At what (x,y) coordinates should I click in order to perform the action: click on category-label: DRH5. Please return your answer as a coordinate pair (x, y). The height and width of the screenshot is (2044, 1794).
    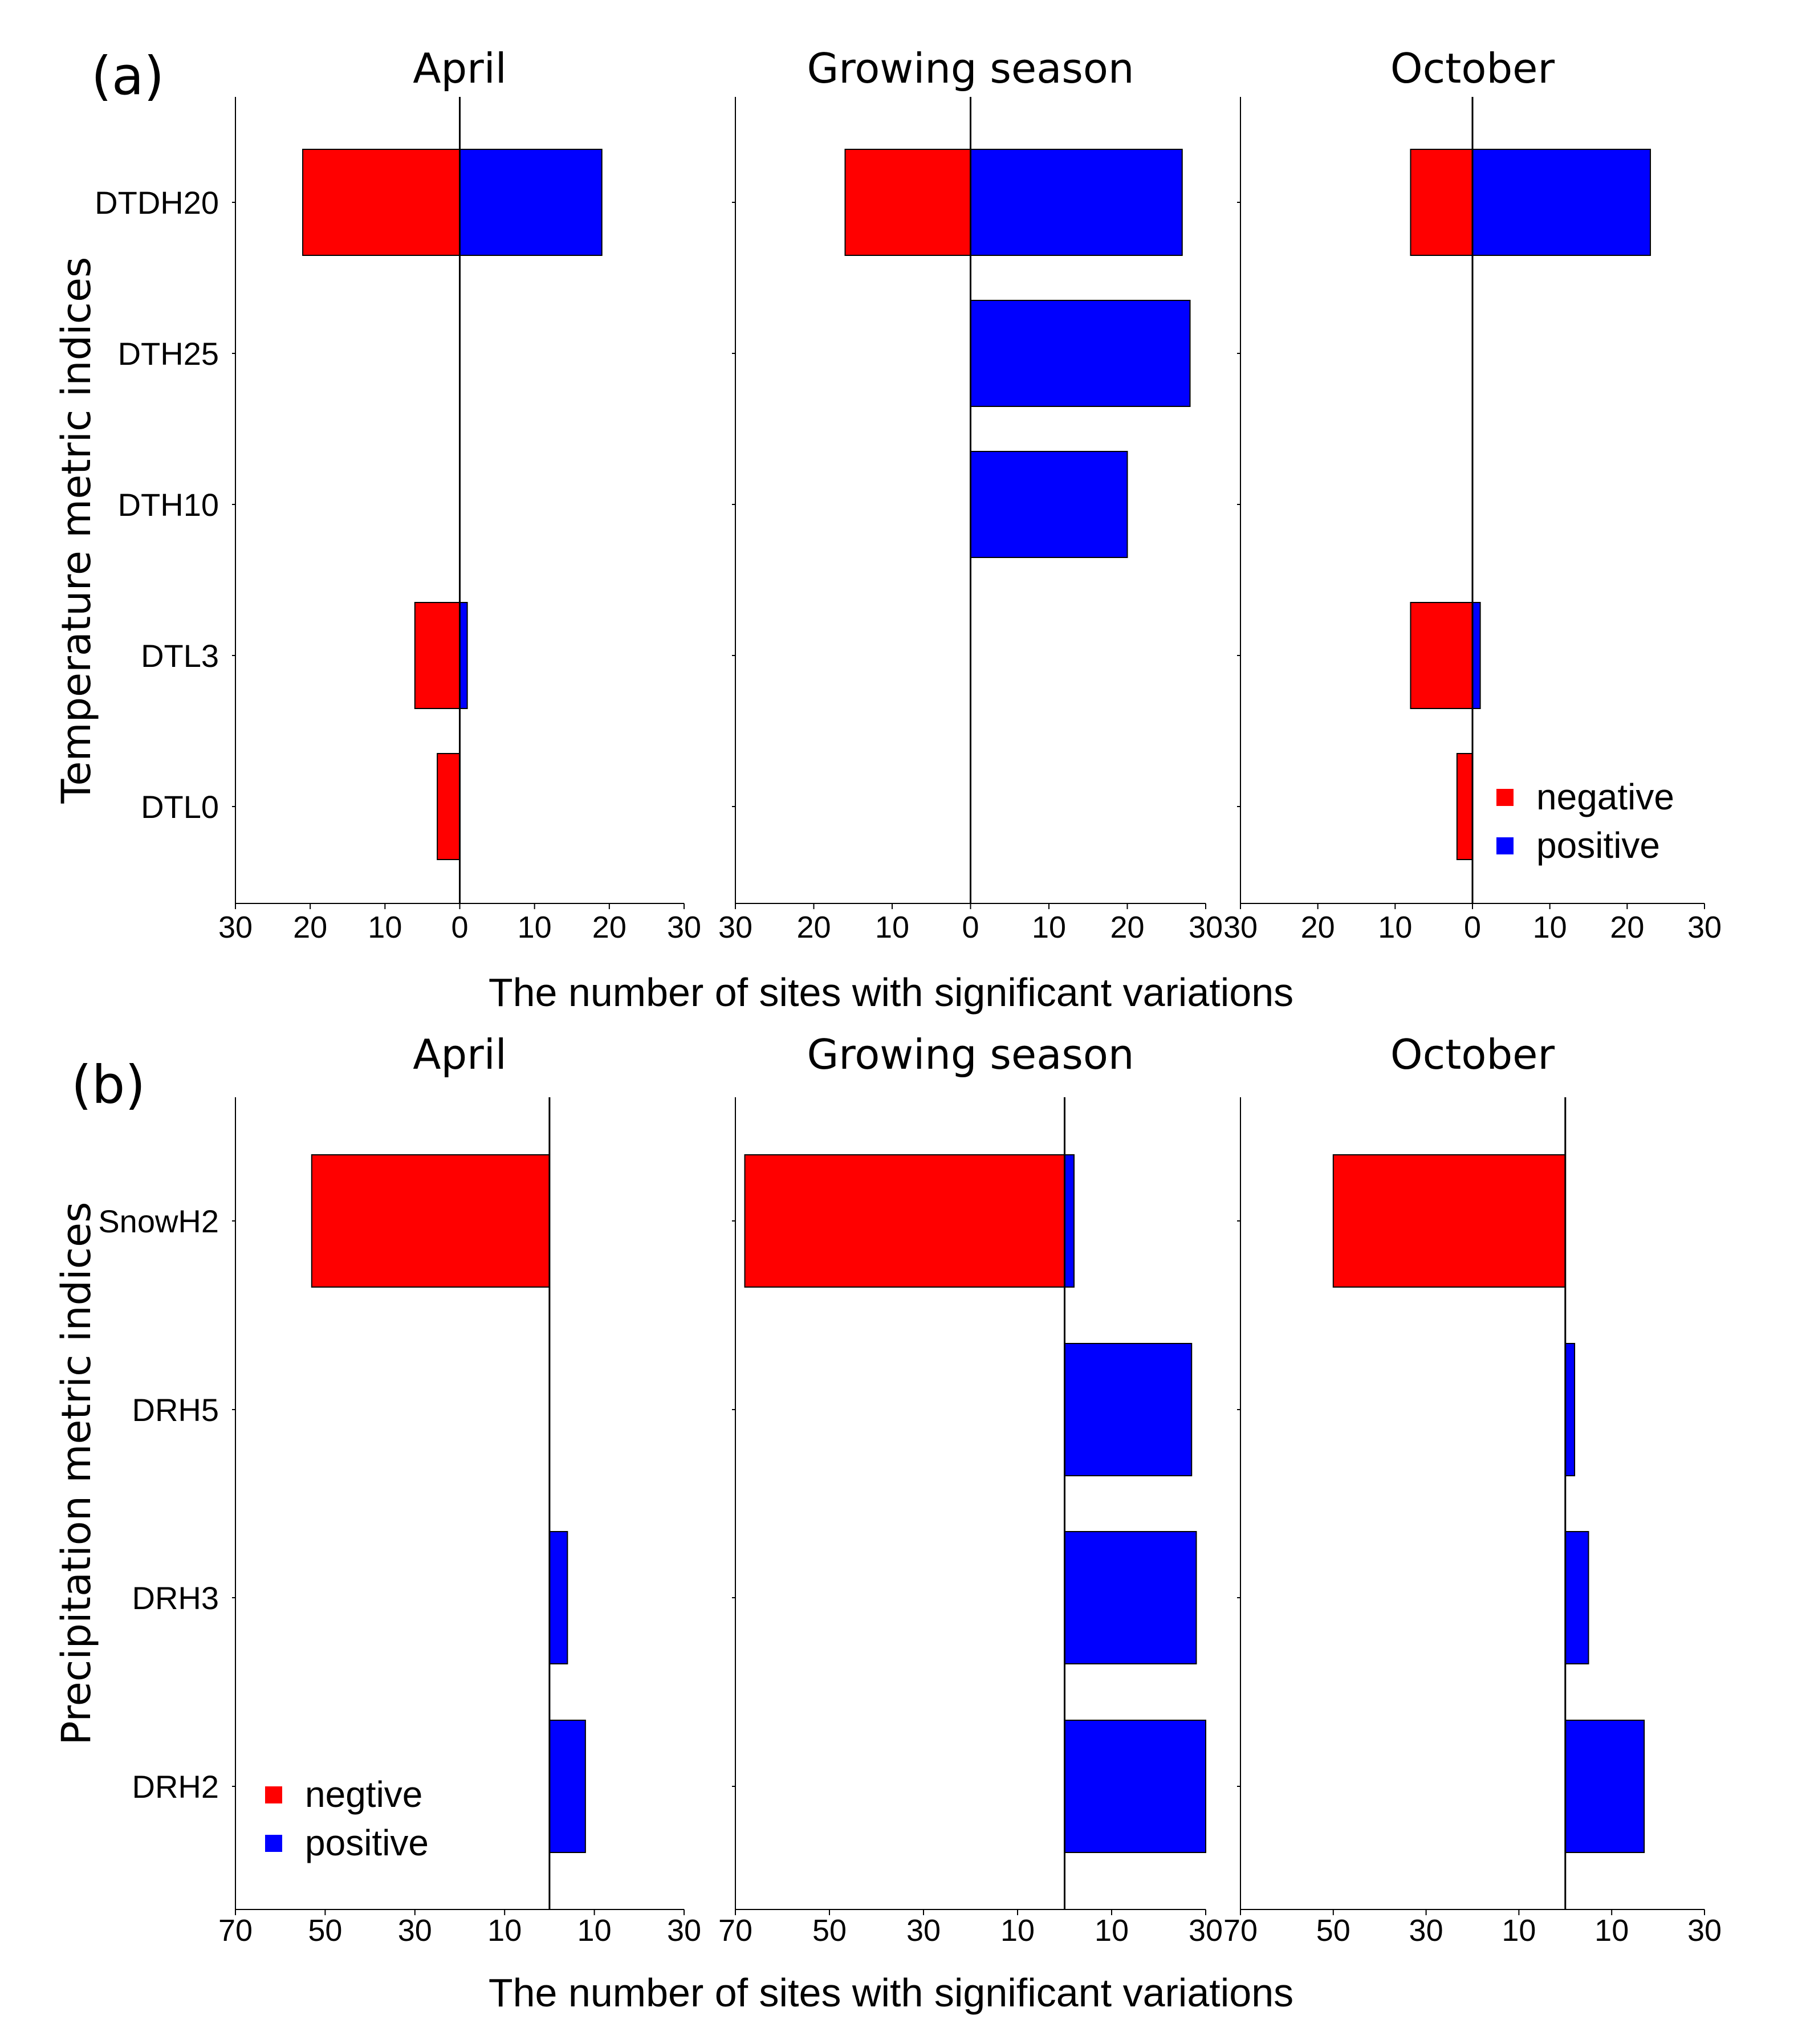
    Looking at the image, I should click on (176, 1410).